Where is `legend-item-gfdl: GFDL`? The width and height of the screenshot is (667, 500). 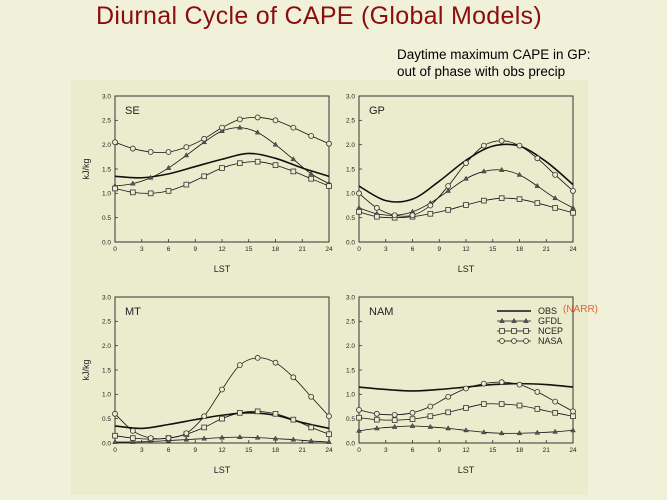
legend-item-gfdl: GFDL is located at coordinates (529, 321).